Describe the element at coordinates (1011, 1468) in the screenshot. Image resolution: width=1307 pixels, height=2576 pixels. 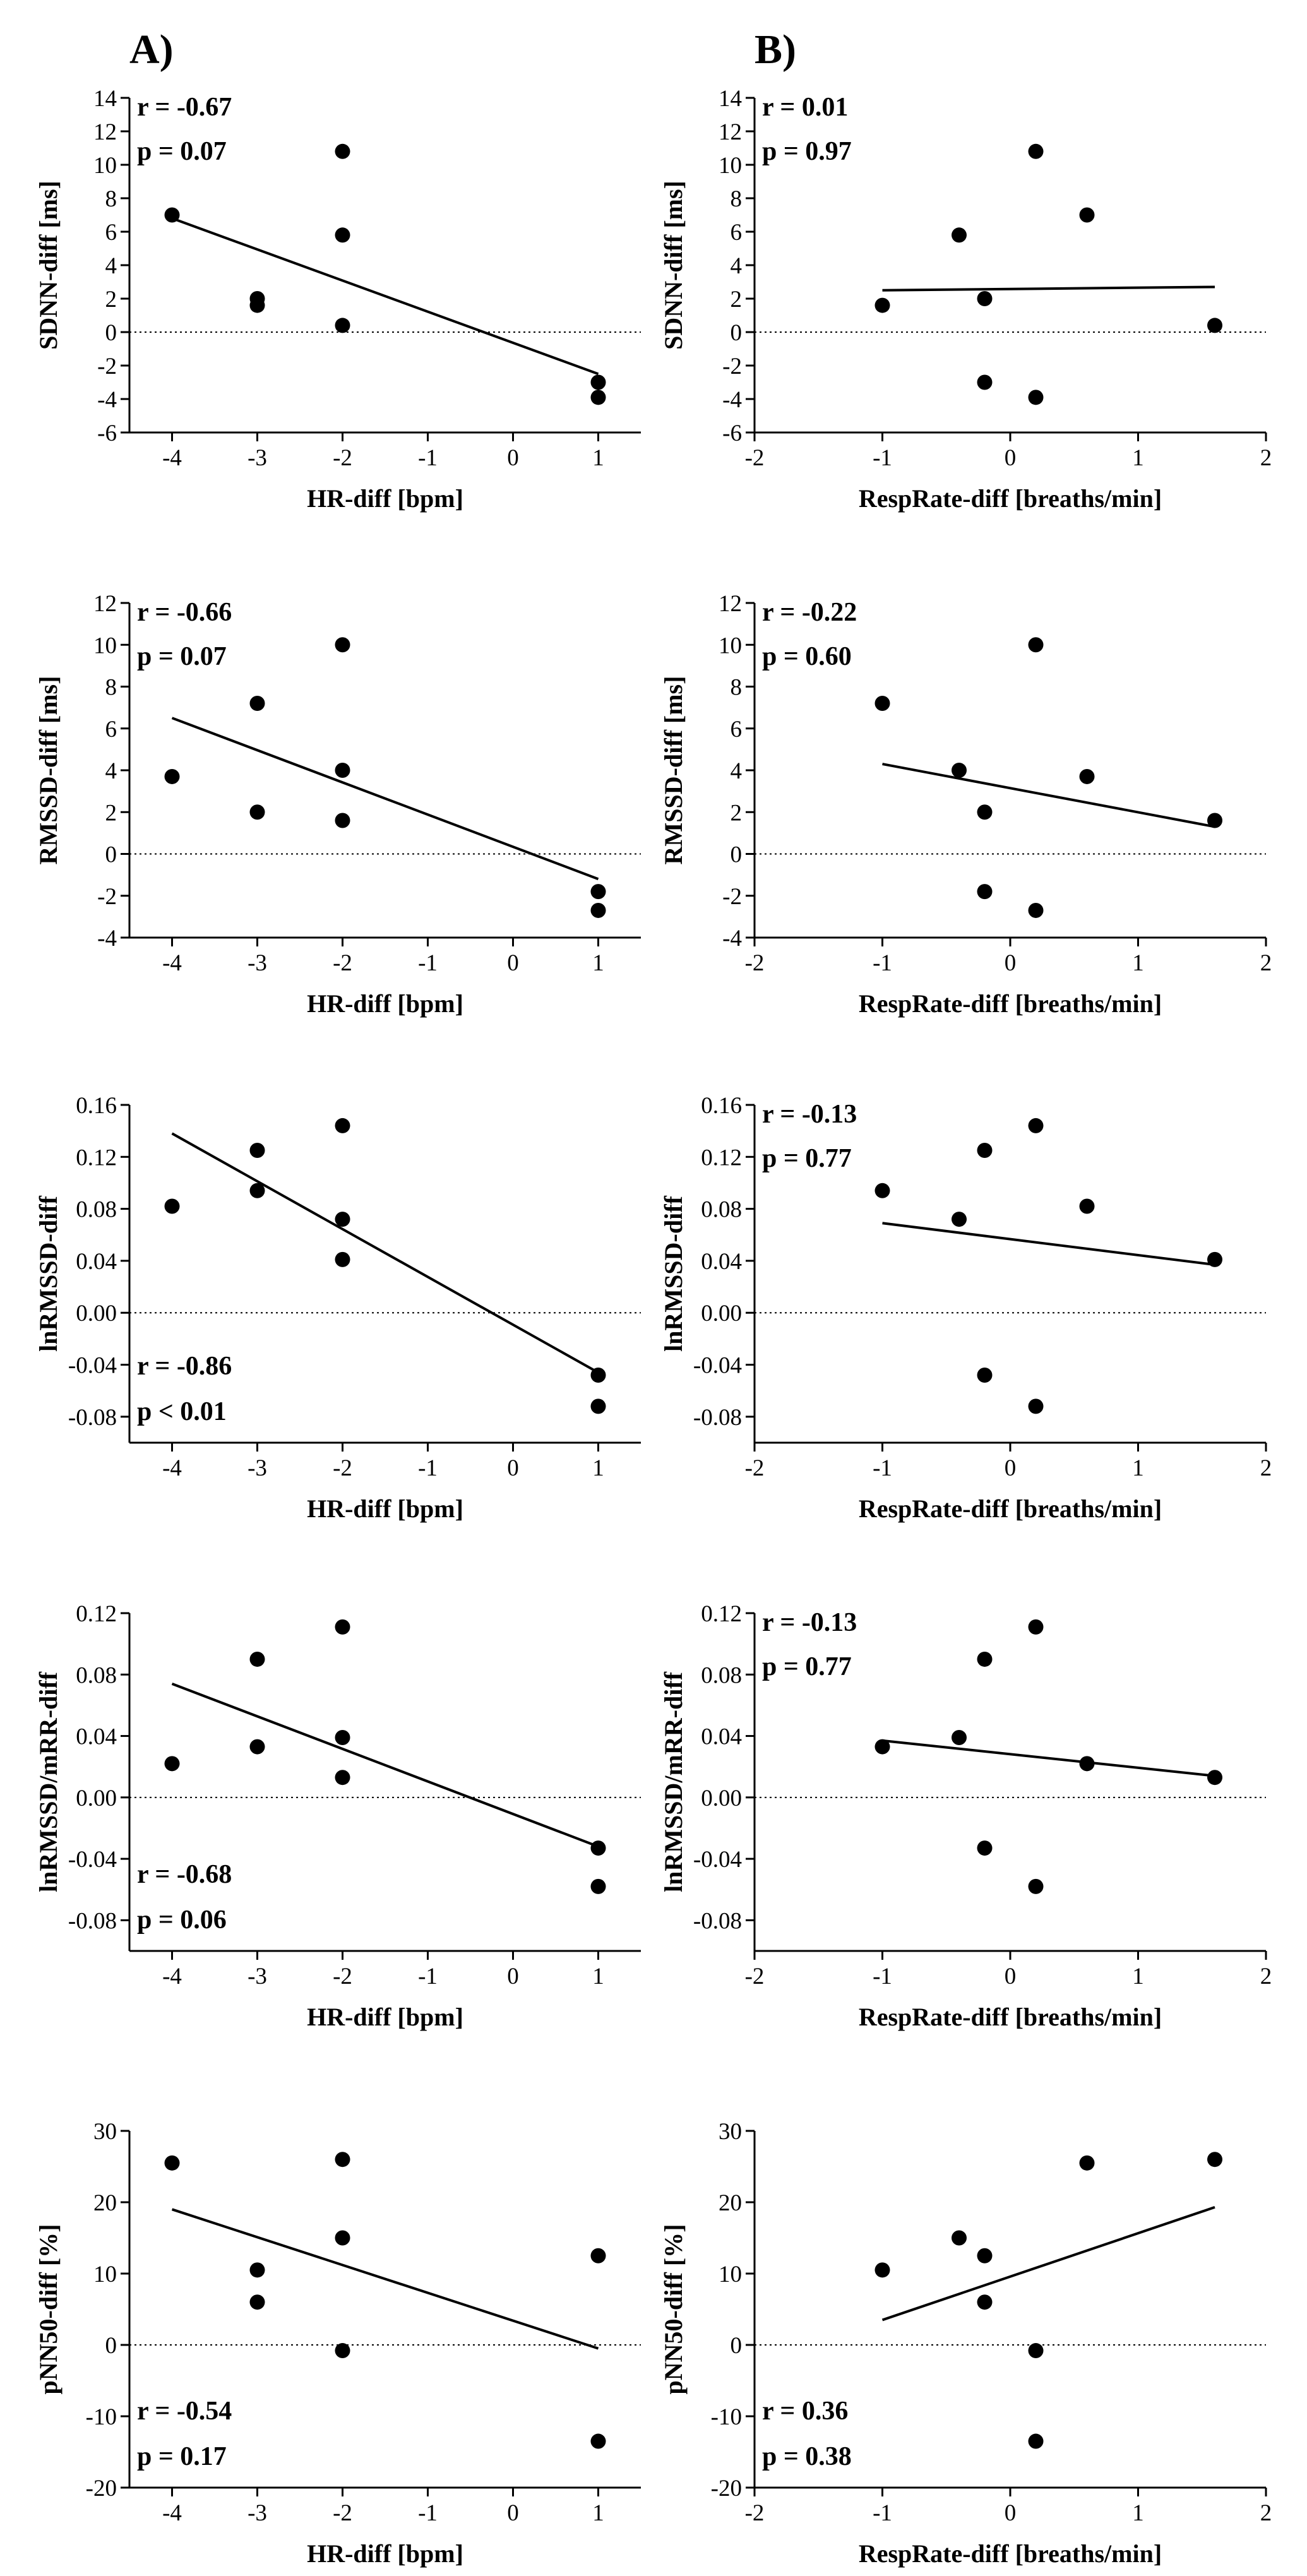
I see `chart-6-x-tick-label: 0` at that location.